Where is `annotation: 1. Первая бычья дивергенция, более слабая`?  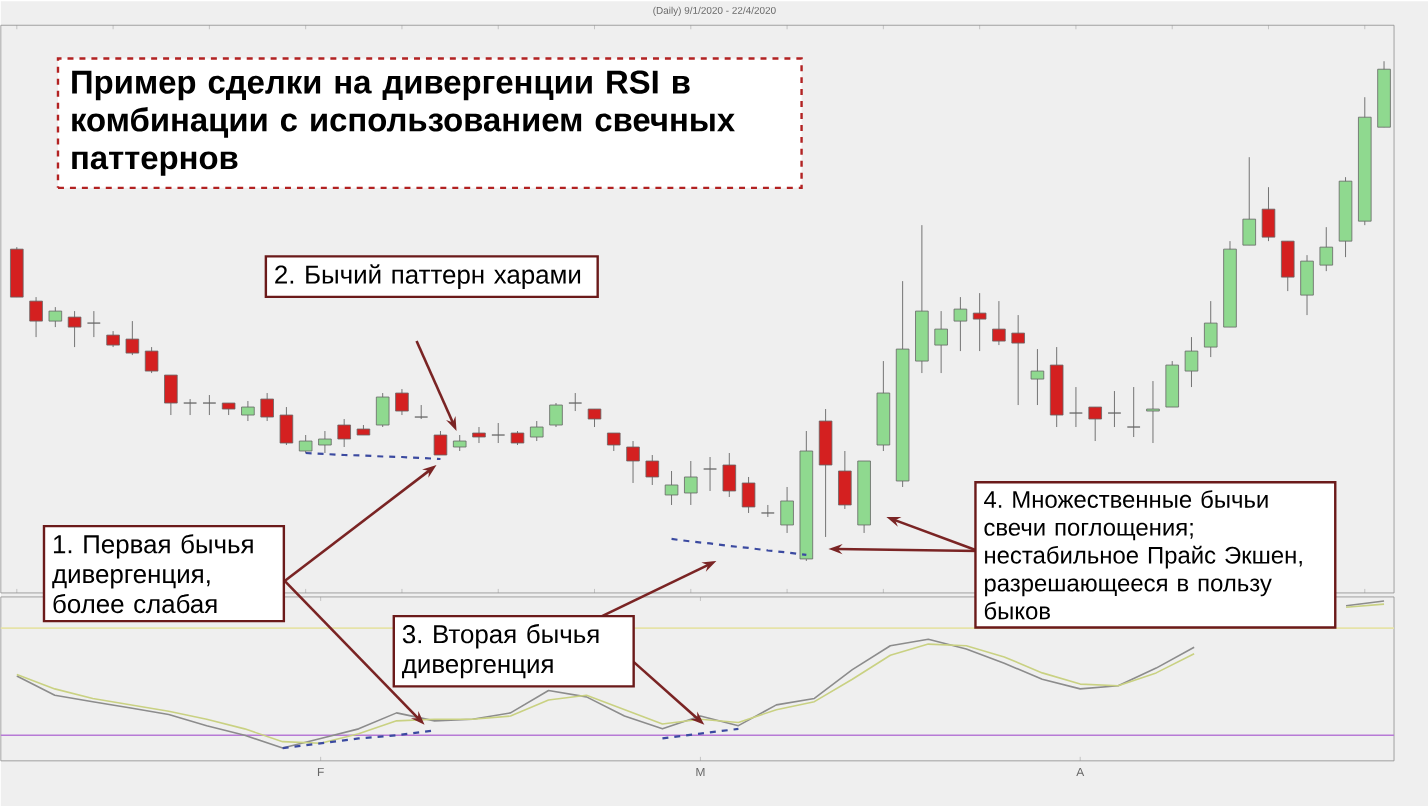
annotation: 1. Первая бычья дивергенция, более слабая is located at coordinates (152, 573).